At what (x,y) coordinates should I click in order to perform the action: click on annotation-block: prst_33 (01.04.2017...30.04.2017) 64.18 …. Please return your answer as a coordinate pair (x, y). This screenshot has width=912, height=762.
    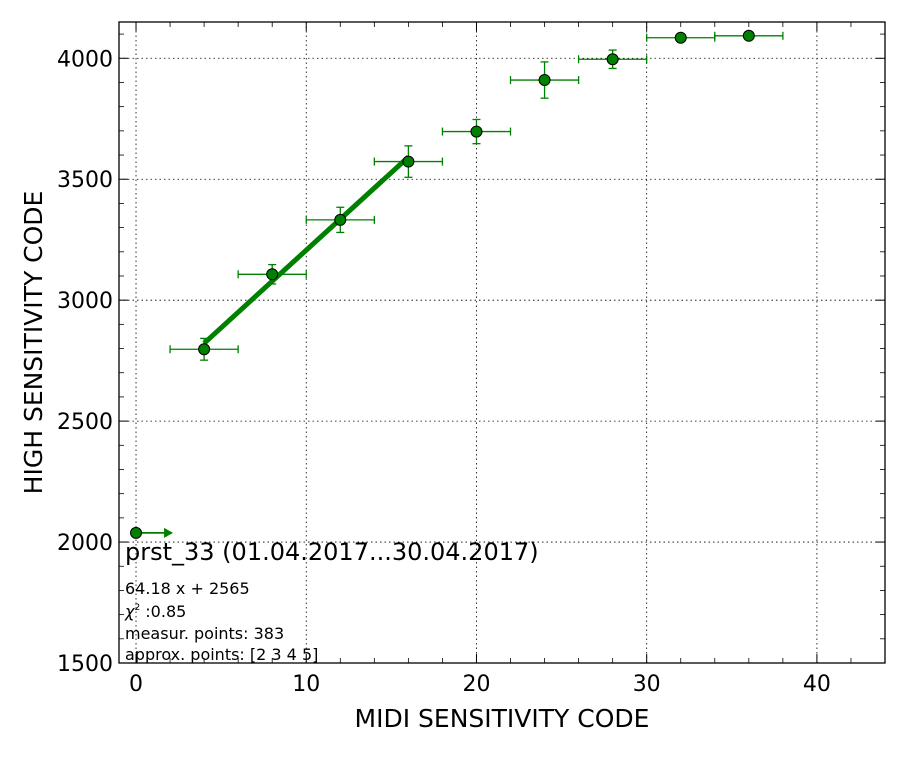
    Looking at the image, I should click on (331, 601).